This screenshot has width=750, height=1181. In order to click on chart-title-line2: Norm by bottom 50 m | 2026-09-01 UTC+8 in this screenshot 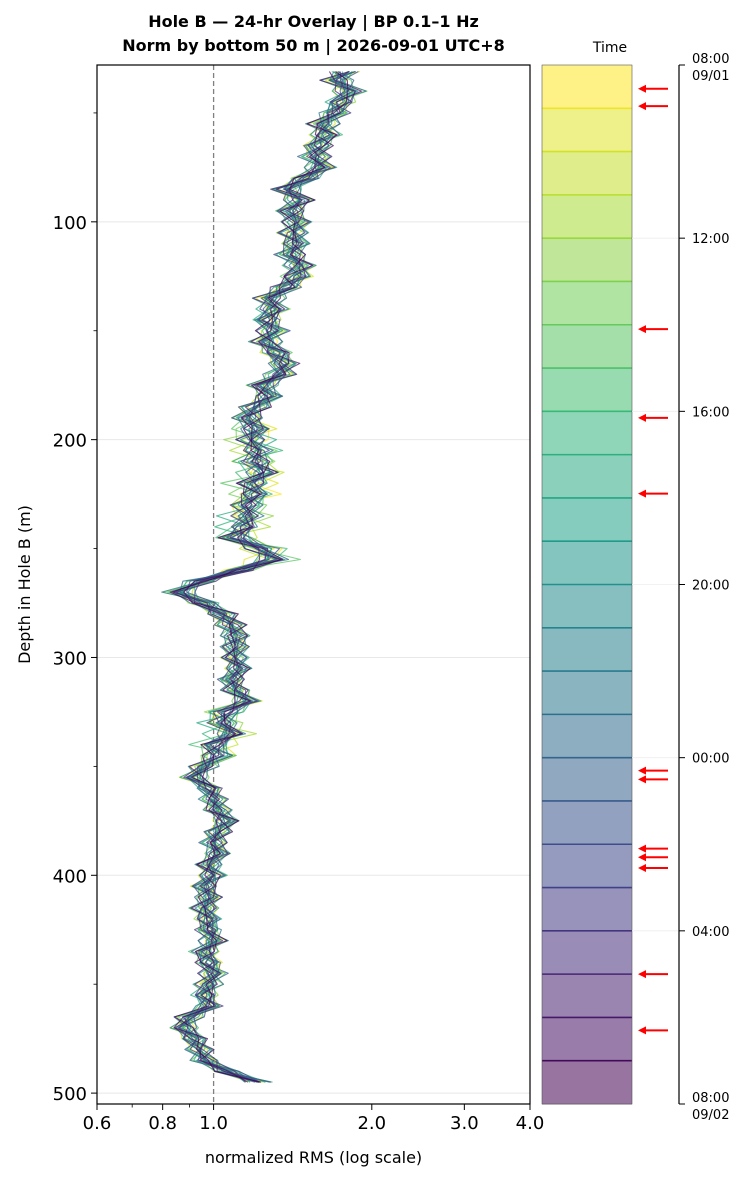, I will do `click(313, 45)`.